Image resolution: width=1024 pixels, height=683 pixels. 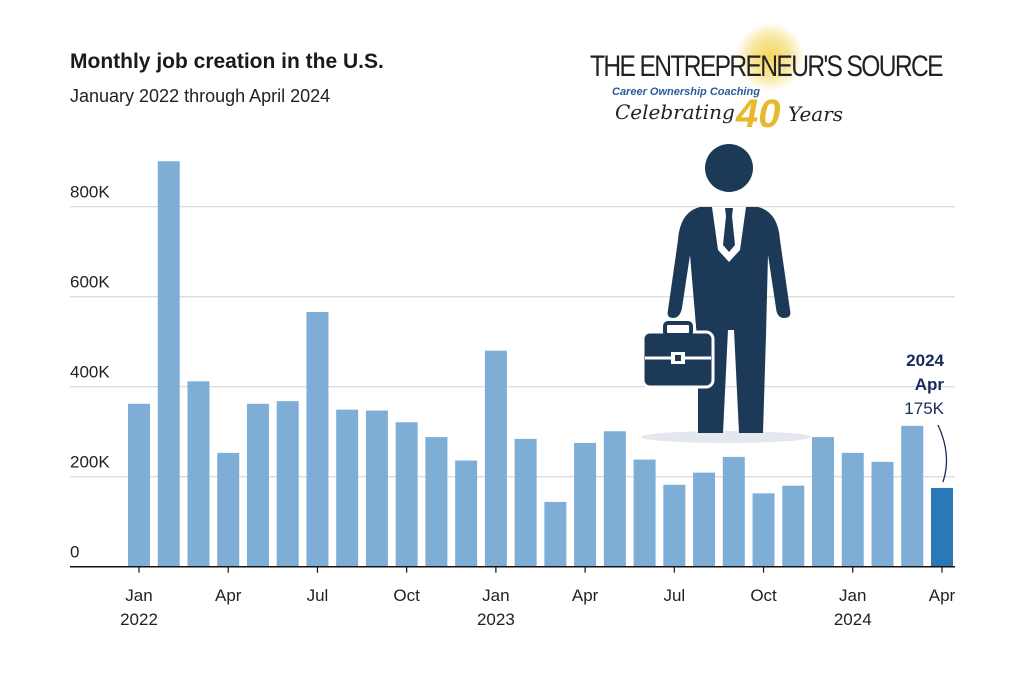 I want to click on y-axis-labels: 0 200K 400K 600K 800K, so click(x=90, y=372).